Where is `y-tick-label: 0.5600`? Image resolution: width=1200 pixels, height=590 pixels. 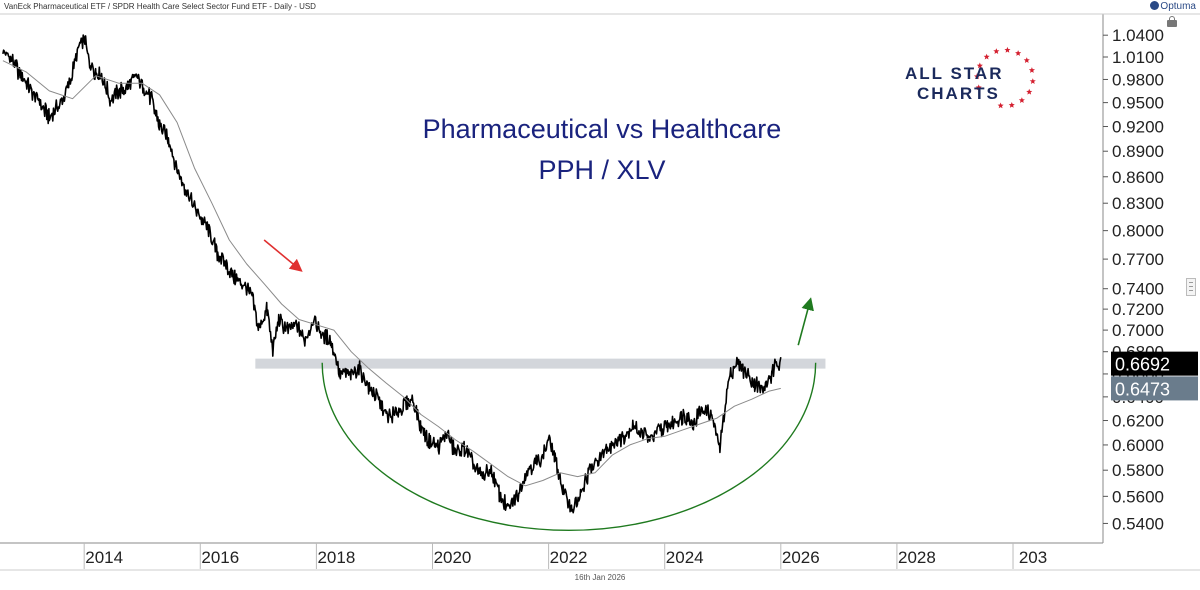
y-tick-label: 0.5600 is located at coordinates (1138, 496).